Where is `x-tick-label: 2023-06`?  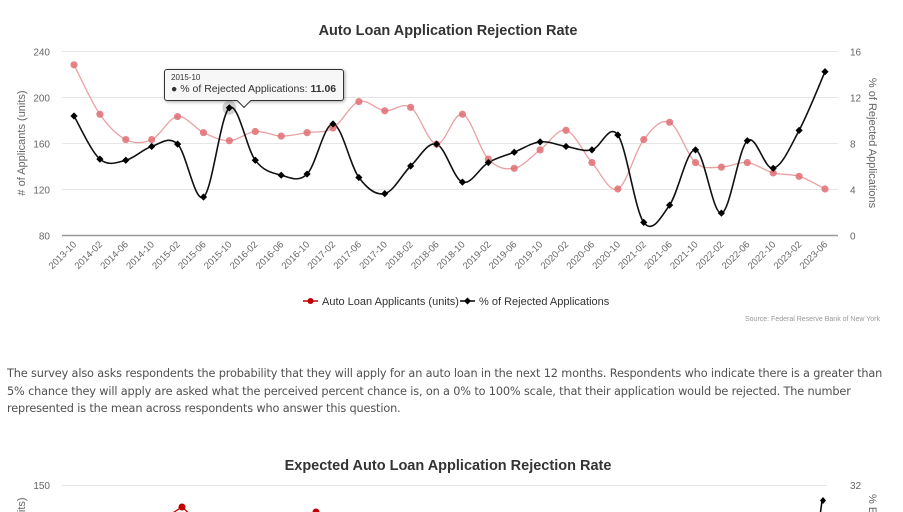
x-tick-label: 2023-06 is located at coordinates (814, 255).